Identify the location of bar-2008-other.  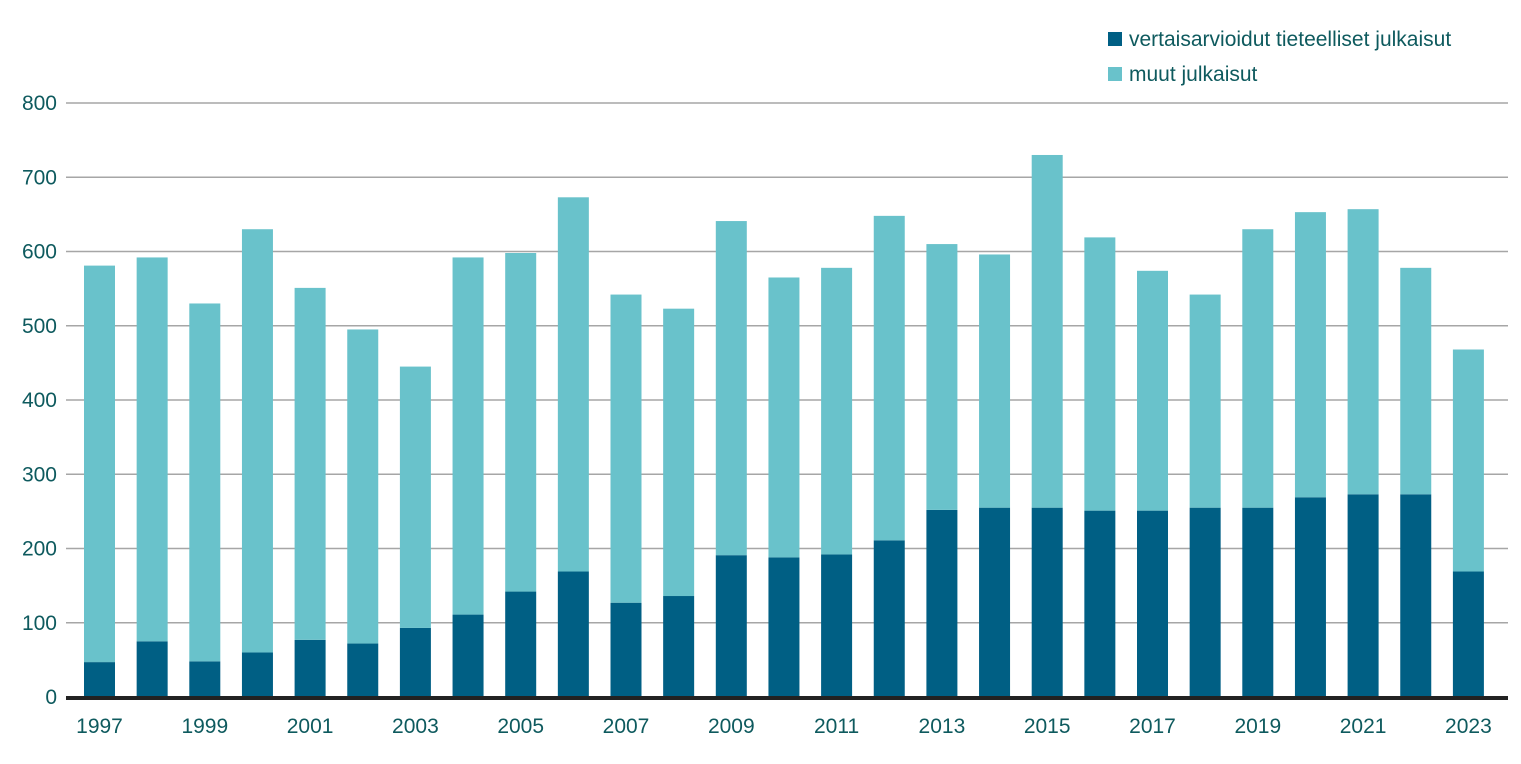
(679, 452).